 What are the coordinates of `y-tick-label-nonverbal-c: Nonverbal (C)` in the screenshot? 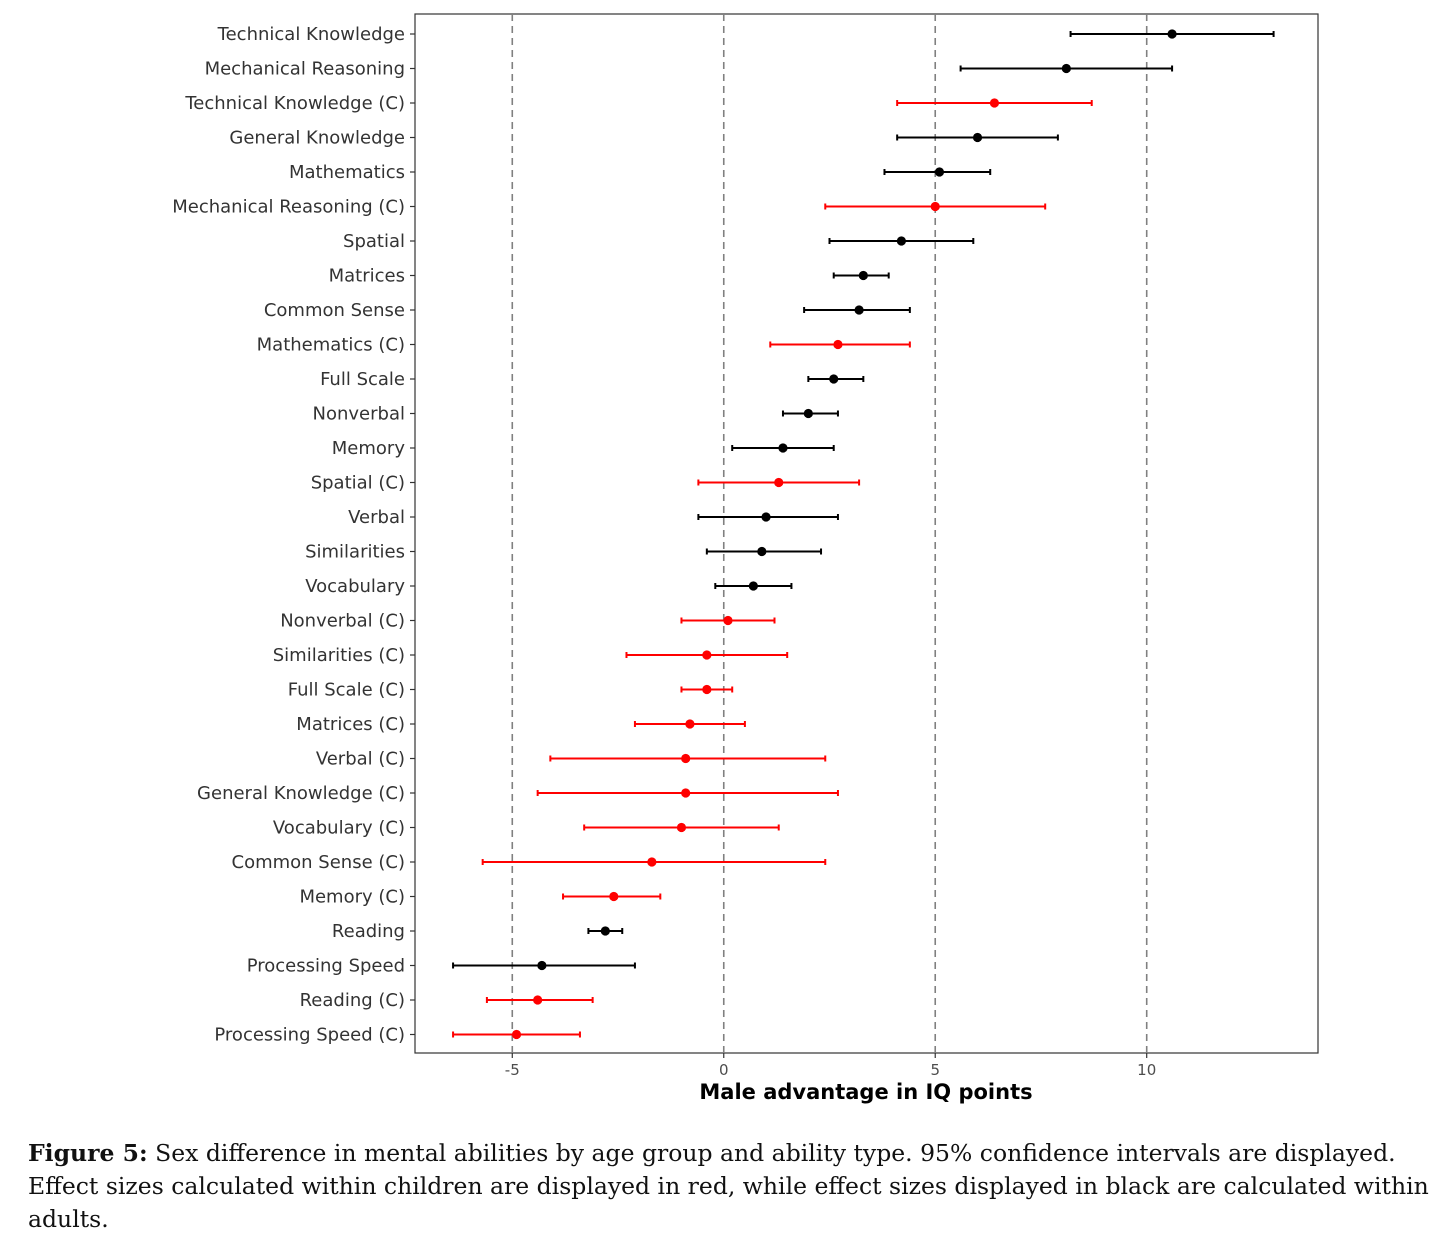 It's located at (342, 621).